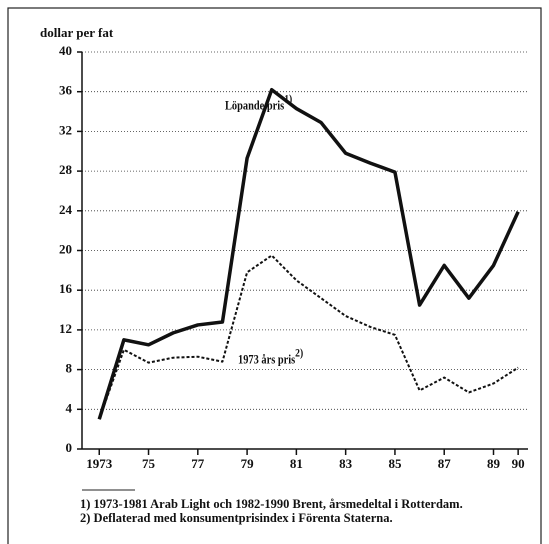  What do you see at coordinates (248, 463) in the screenshot?
I see `x-tick-label: 79` at bounding box center [248, 463].